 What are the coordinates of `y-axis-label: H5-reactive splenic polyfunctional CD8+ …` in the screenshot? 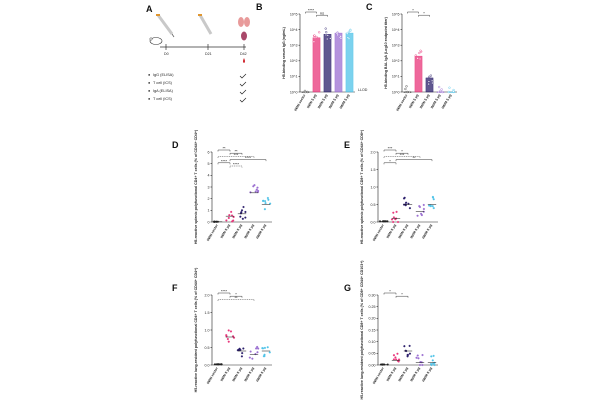 It's located at (362, 186).